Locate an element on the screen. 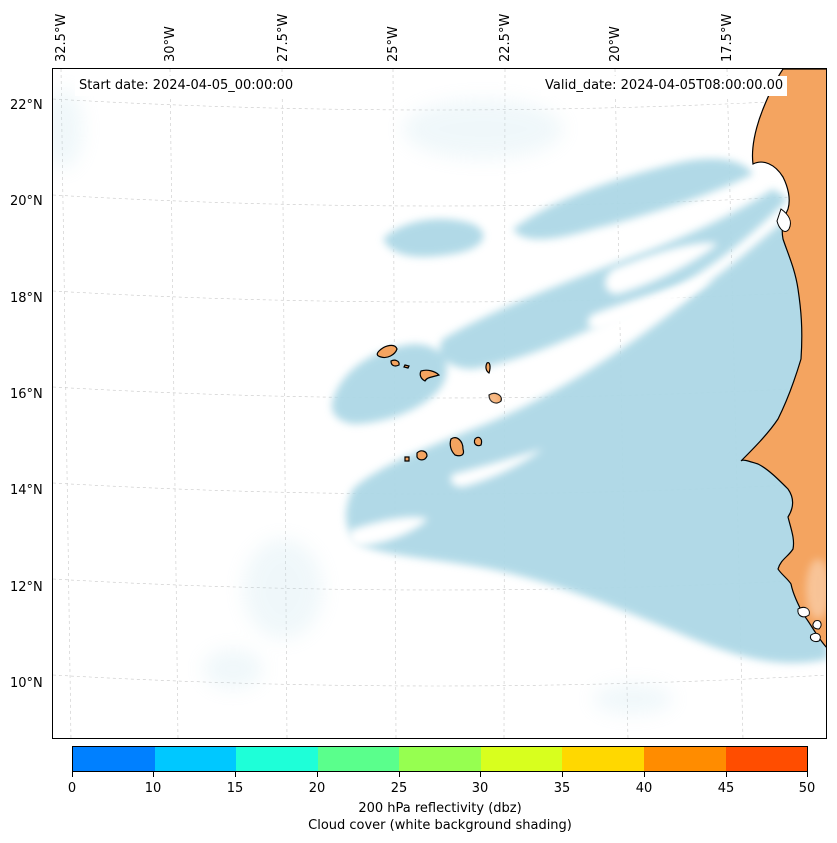  latitude-label: 10°N is located at coordinates (26, 683).